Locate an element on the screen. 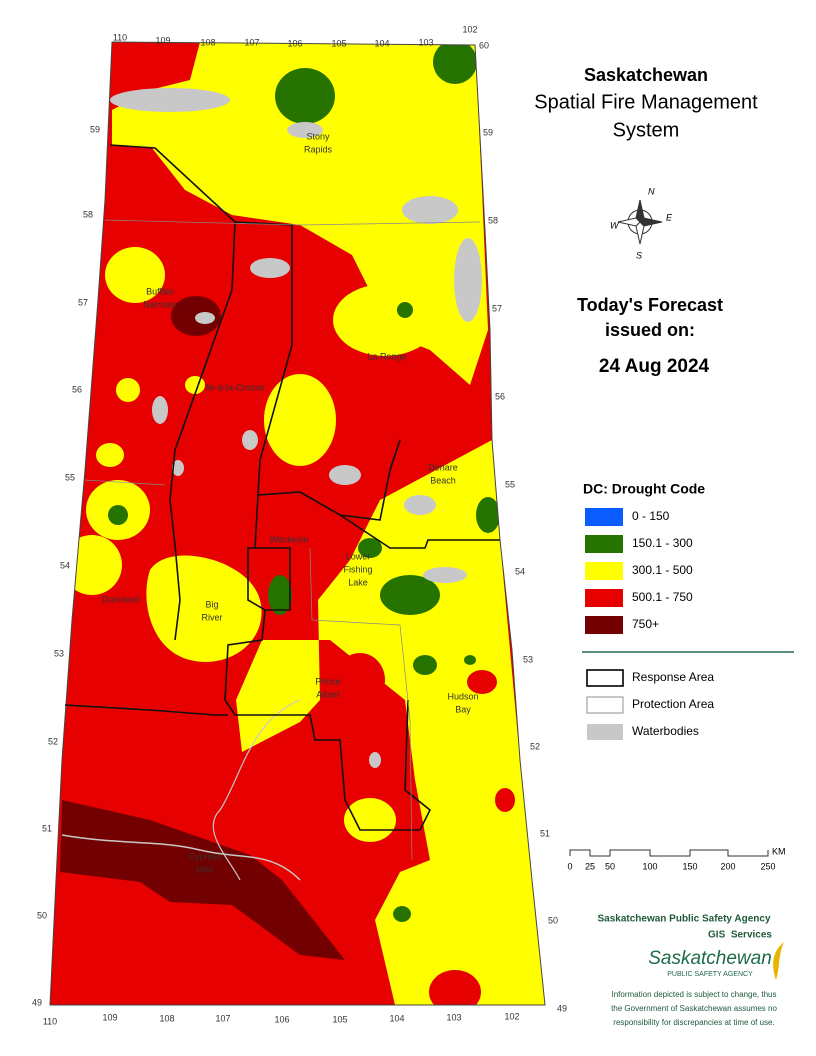  logo-subtext: PUBLIC SAFETY AGENCY is located at coordinates (710, 974).